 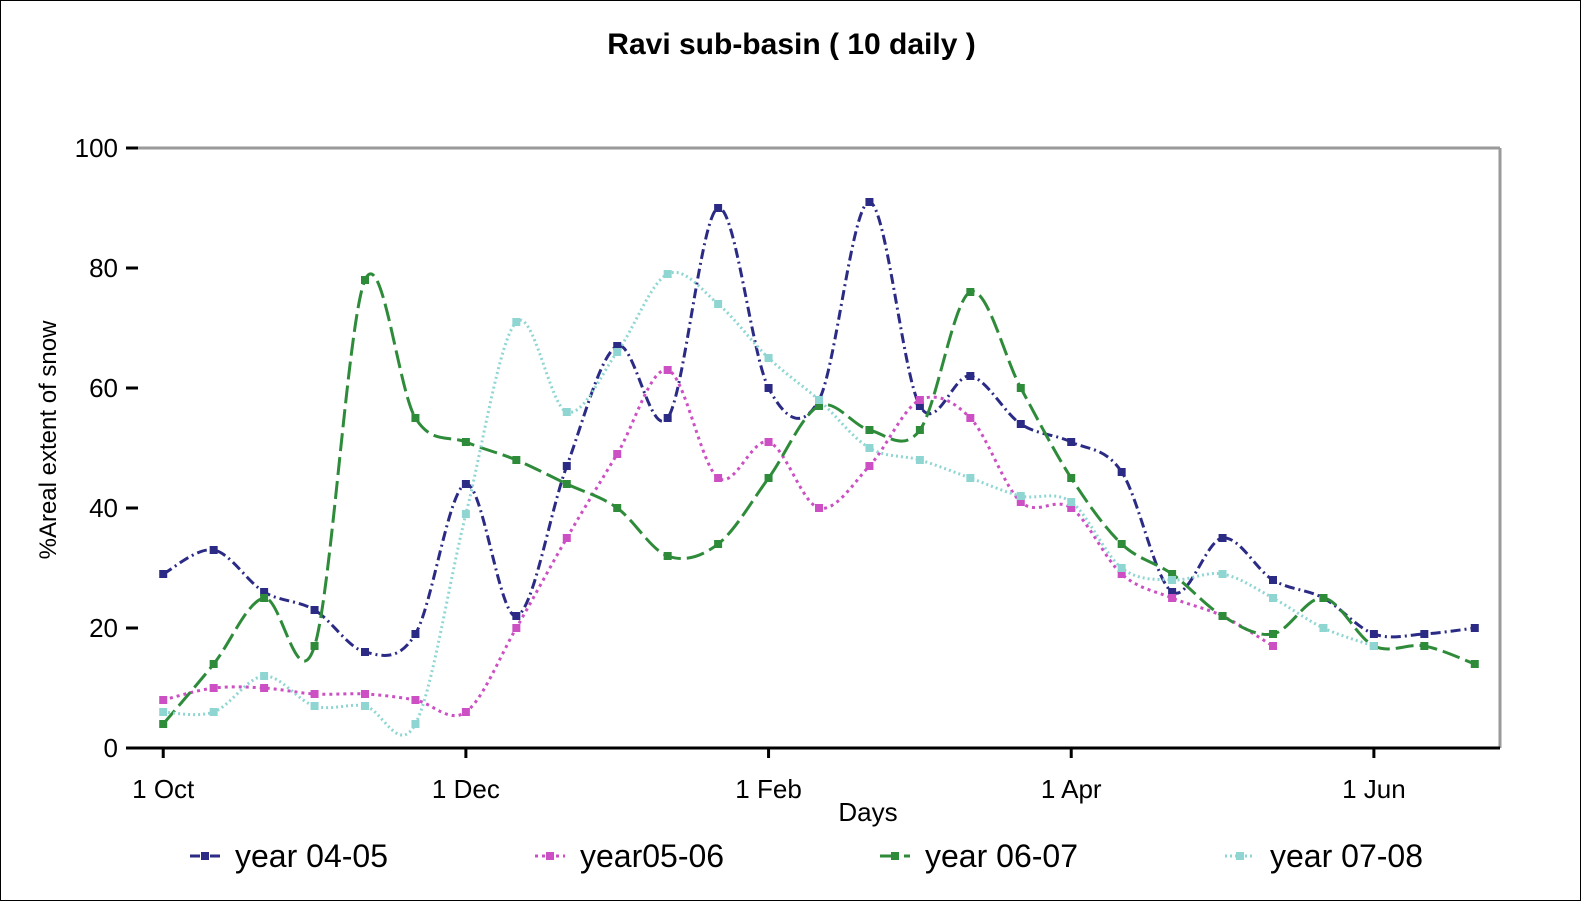 I want to click on legend-label-3: year 07-08, so click(x=1346, y=856).